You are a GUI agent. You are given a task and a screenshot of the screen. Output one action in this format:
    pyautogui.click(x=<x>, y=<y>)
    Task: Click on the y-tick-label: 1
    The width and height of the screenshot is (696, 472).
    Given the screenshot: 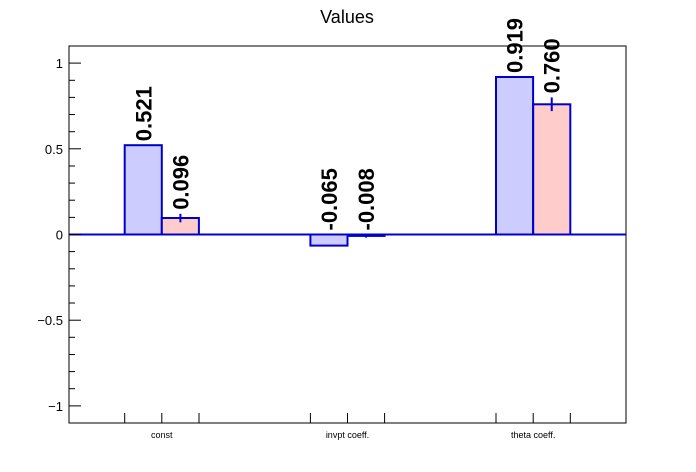 What is the action you would take?
    pyautogui.click(x=59, y=63)
    